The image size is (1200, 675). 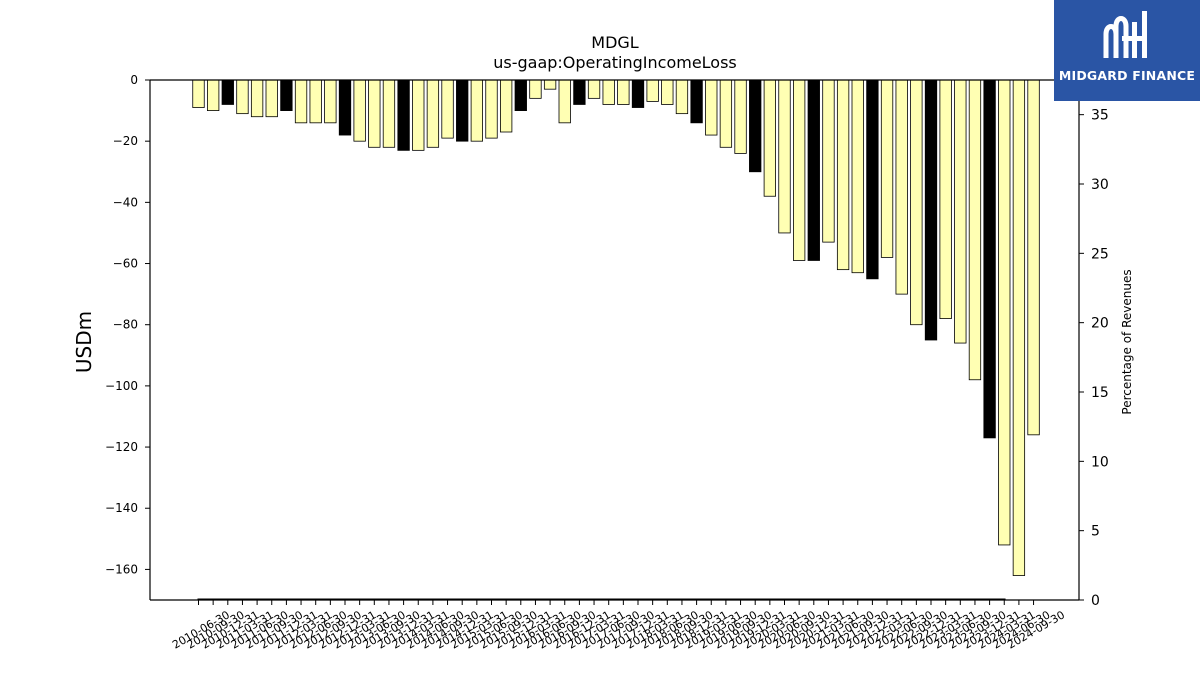 I want to click on y2-tick-label: 10, so click(x=1100, y=462).